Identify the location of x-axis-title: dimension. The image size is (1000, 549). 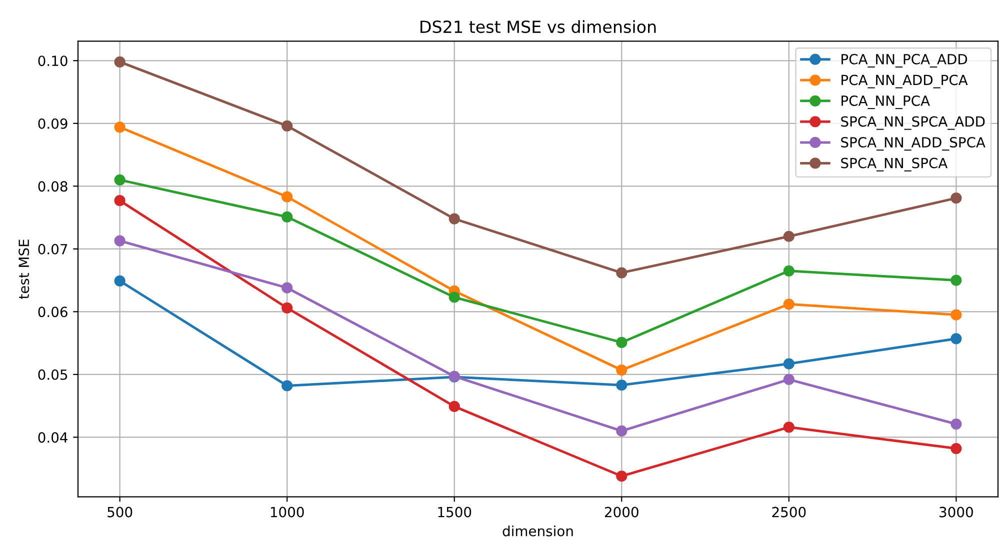
(537, 531).